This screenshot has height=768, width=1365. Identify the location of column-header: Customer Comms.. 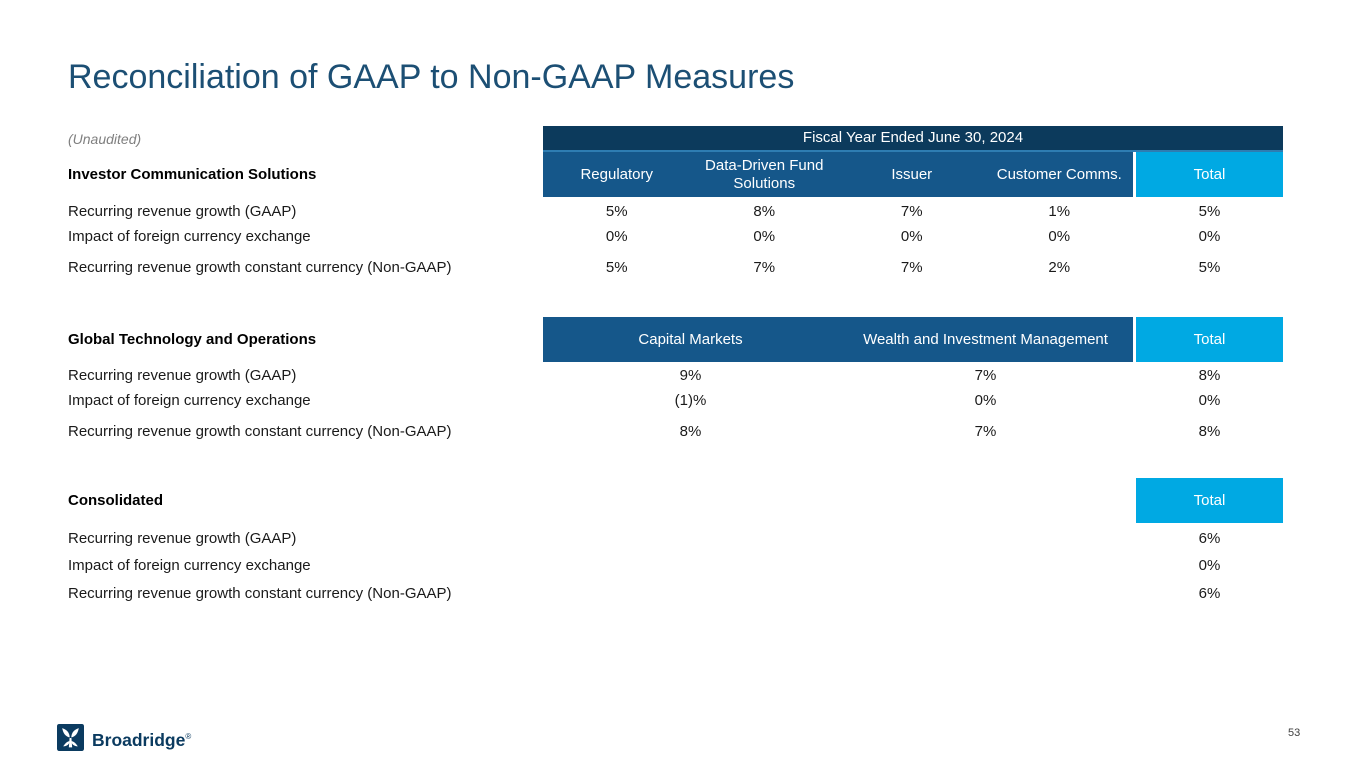
(1059, 174).